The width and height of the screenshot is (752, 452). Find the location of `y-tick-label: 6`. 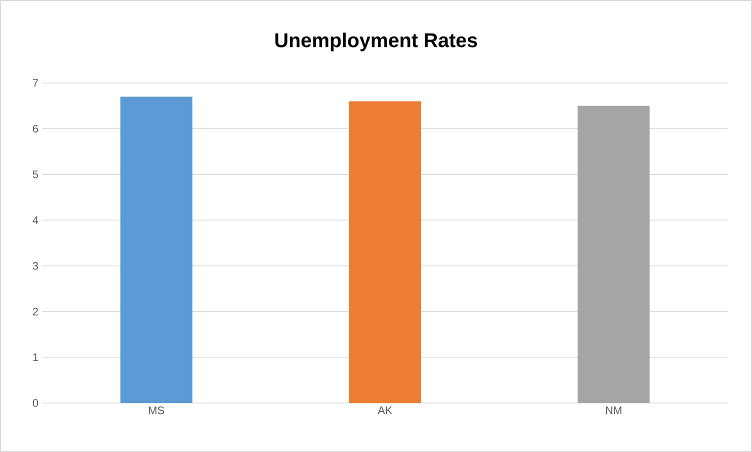

y-tick-label: 6 is located at coordinates (35, 128).